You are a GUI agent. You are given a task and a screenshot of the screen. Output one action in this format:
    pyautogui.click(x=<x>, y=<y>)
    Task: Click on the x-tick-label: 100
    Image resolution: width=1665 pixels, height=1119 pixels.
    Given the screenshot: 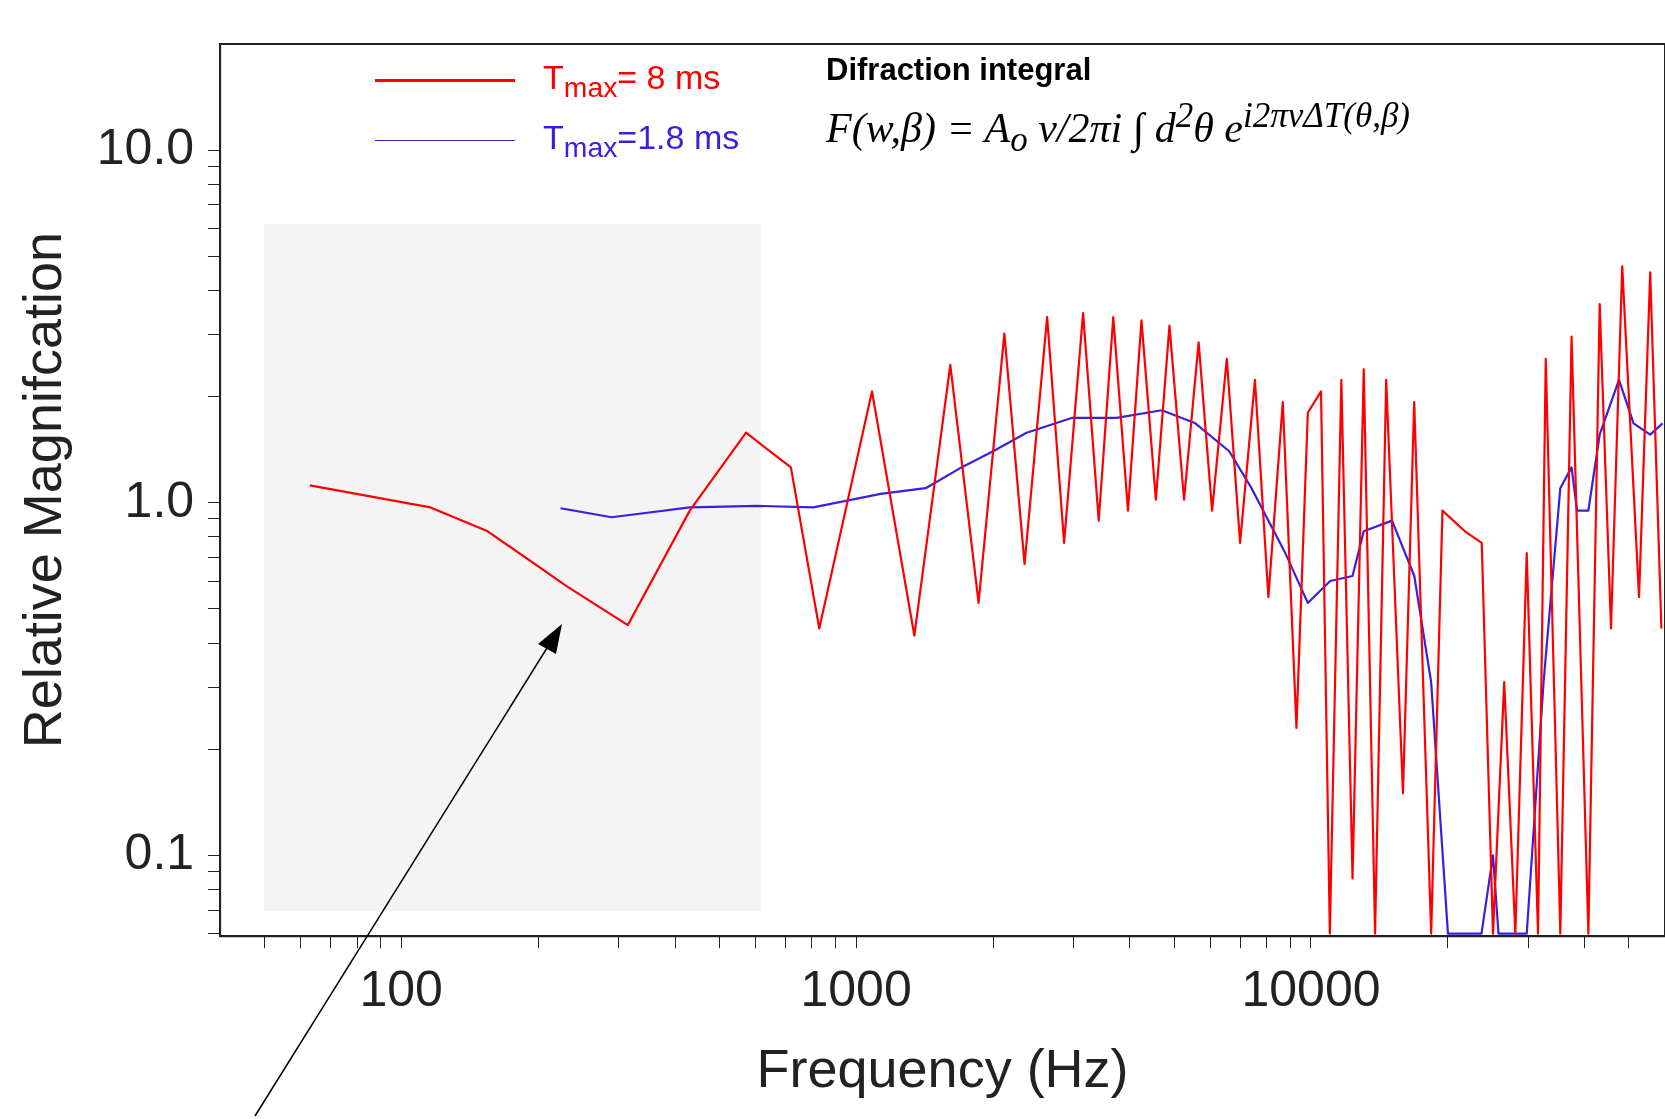 What is the action you would take?
    pyautogui.click(x=401, y=988)
    